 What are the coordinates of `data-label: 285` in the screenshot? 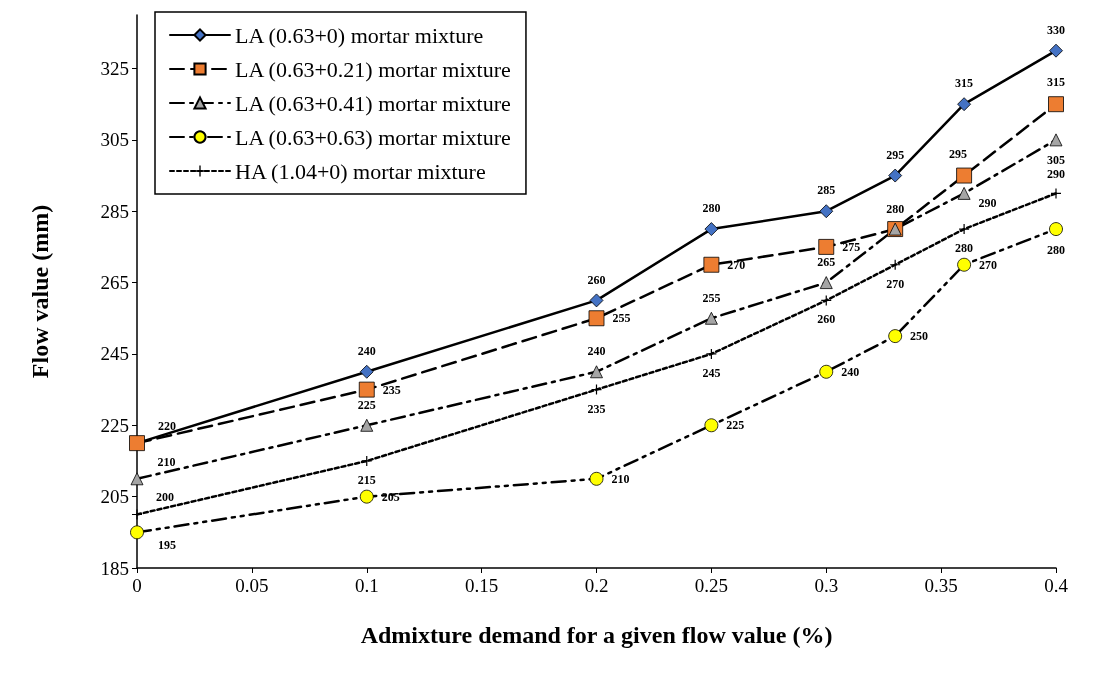 It's located at (826, 190).